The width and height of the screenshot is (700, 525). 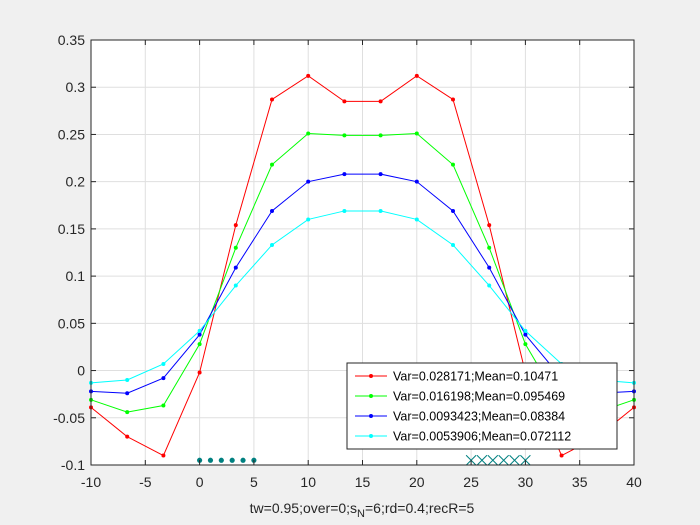 What do you see at coordinates (479, 417) in the screenshot?
I see `legend-label-3: Var=0.0093423;Mean=0.08384` at bounding box center [479, 417].